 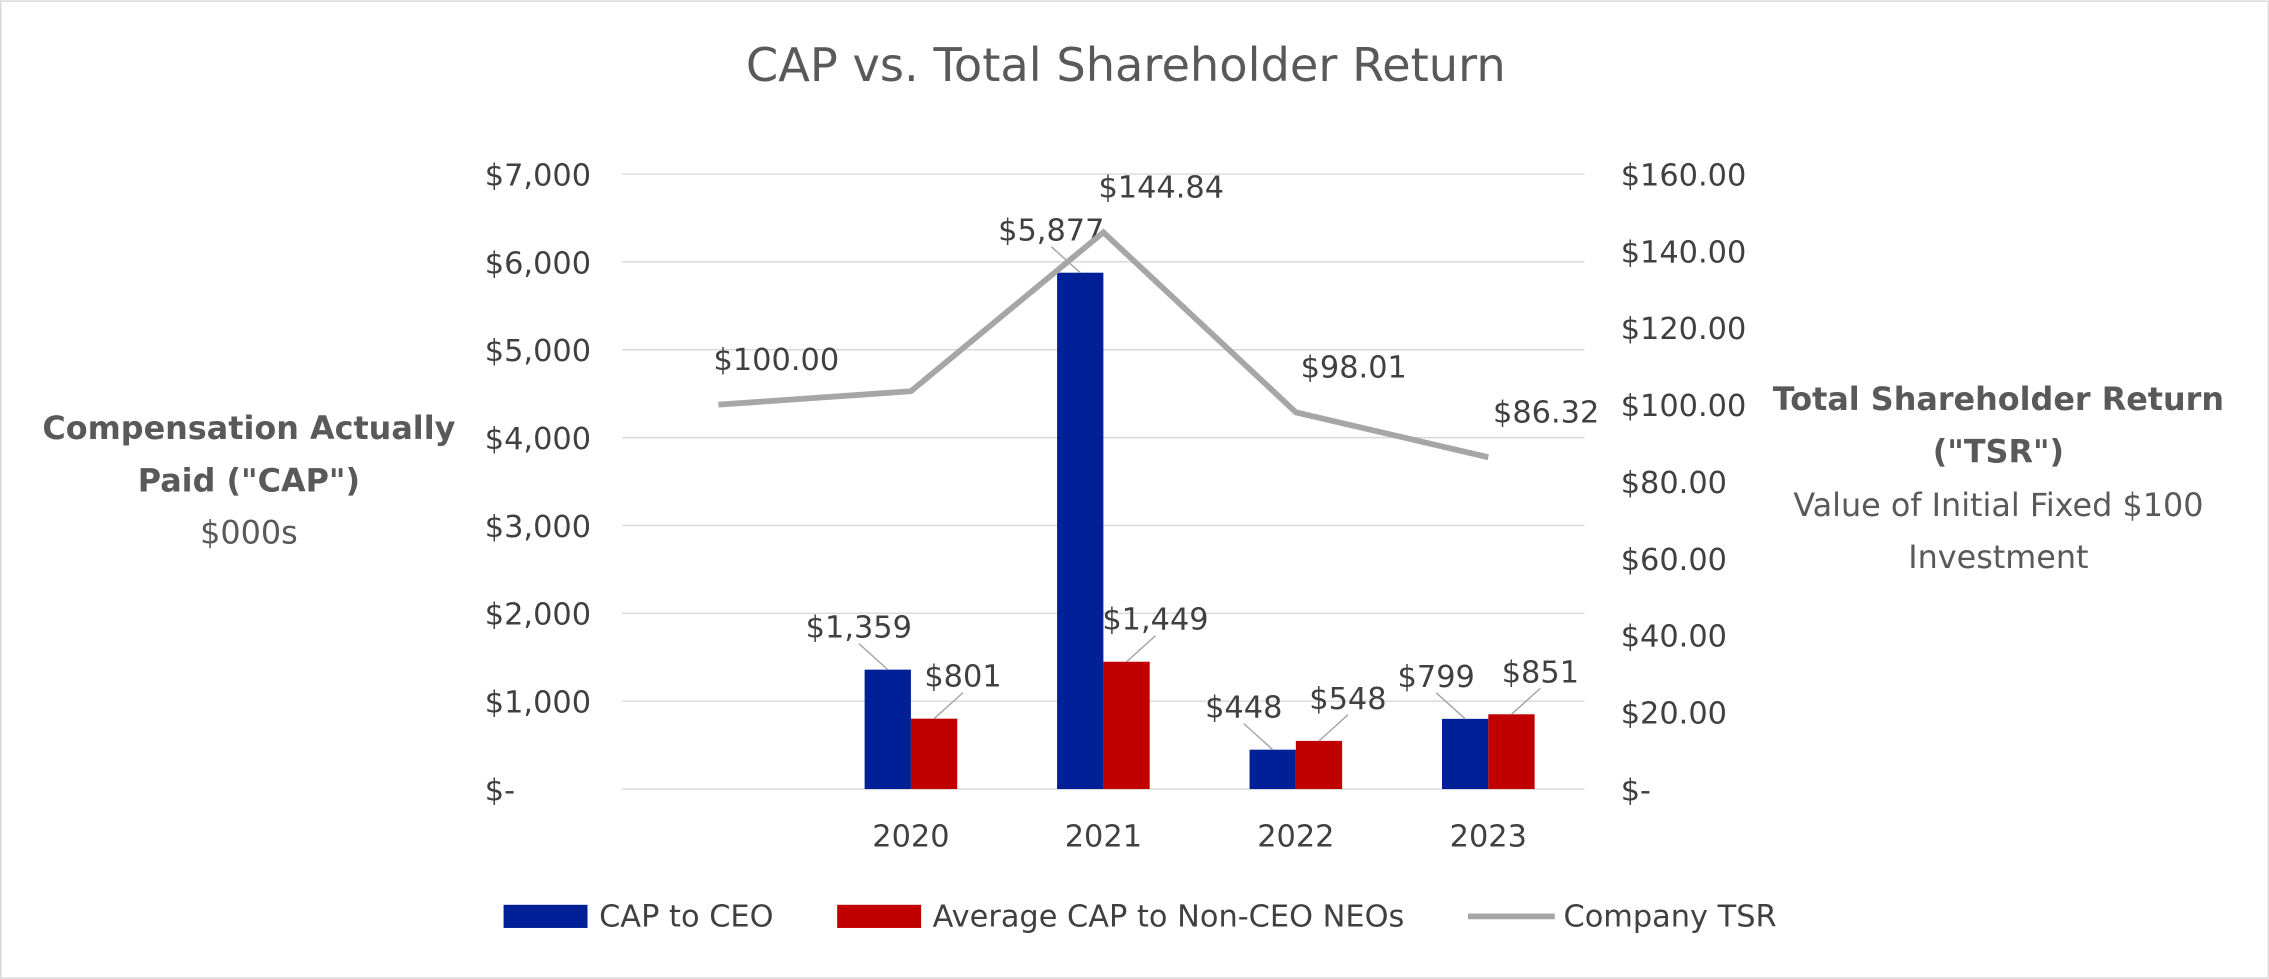 What do you see at coordinates (777, 360) in the screenshot?
I see `data-label: $100.00` at bounding box center [777, 360].